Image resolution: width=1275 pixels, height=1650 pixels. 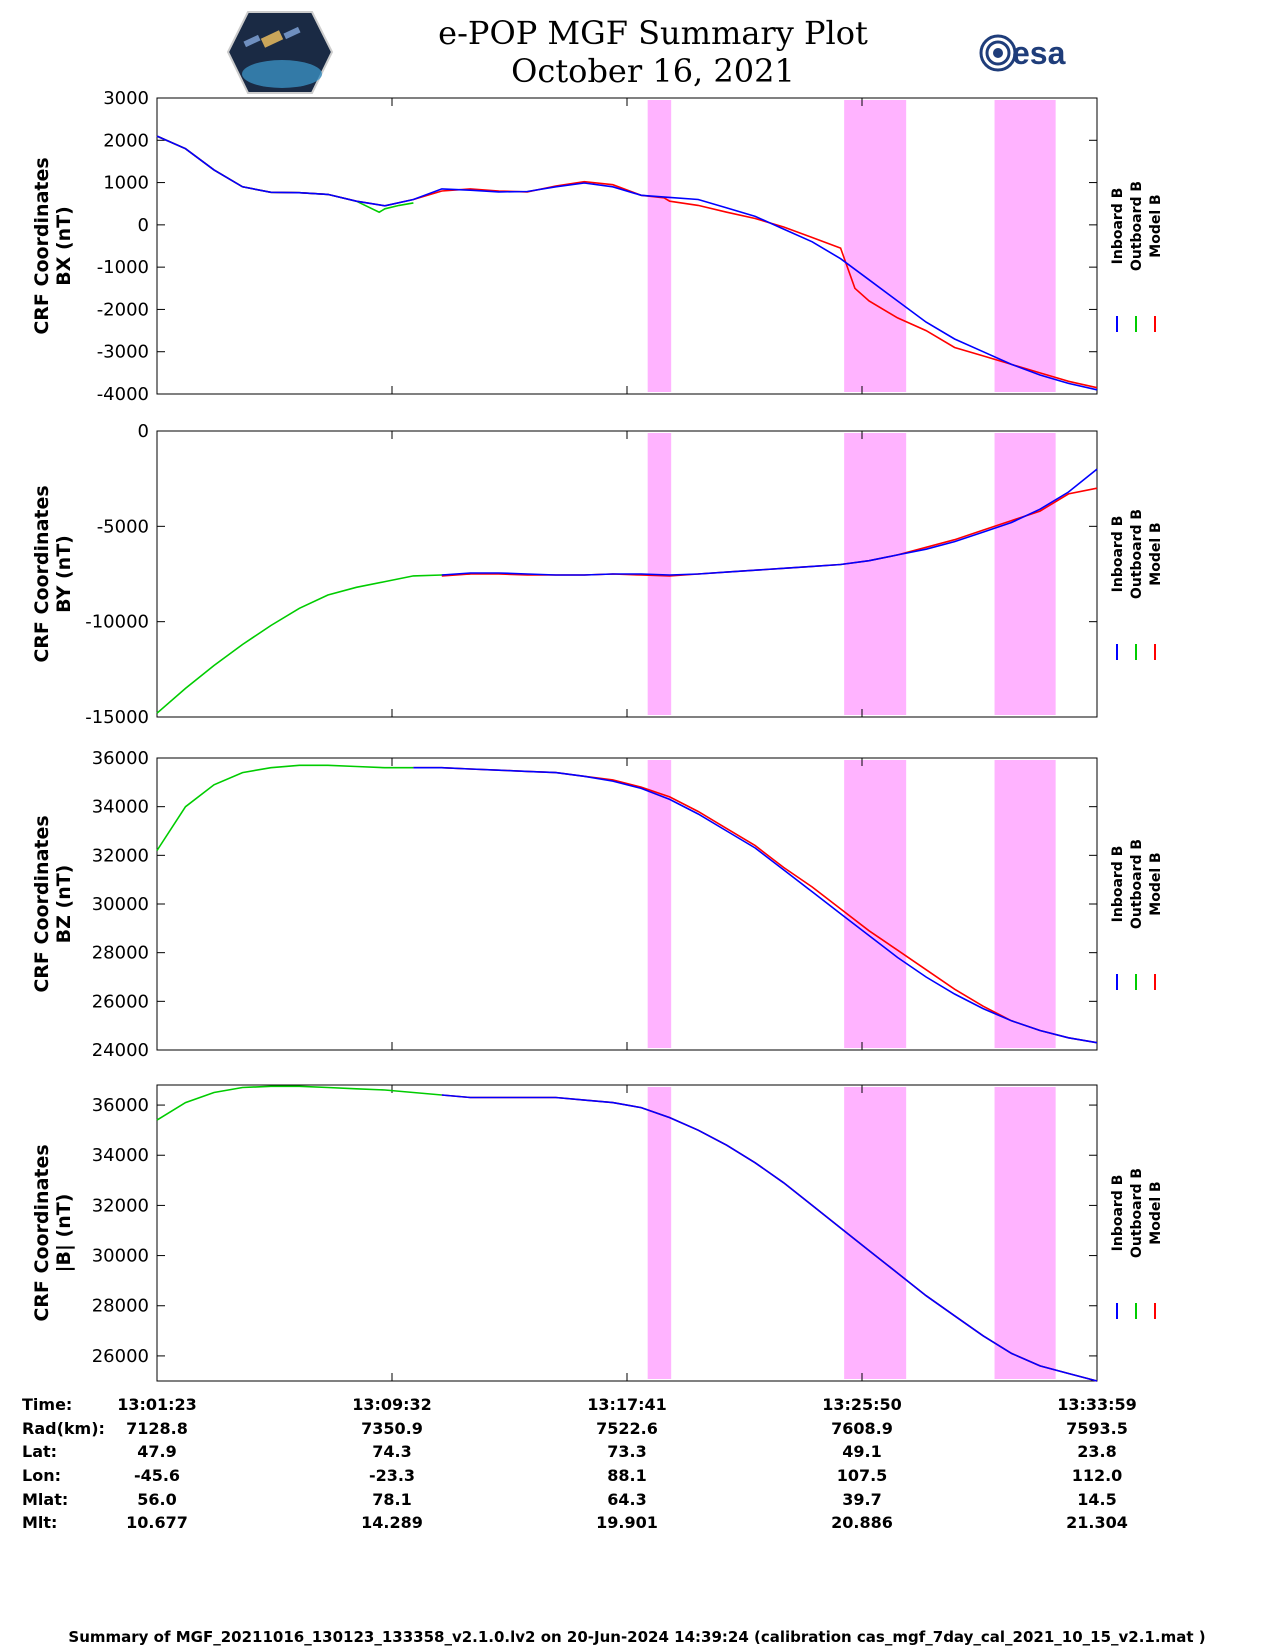 I want to click on y-tick-label: -15000, so click(x=117, y=717).